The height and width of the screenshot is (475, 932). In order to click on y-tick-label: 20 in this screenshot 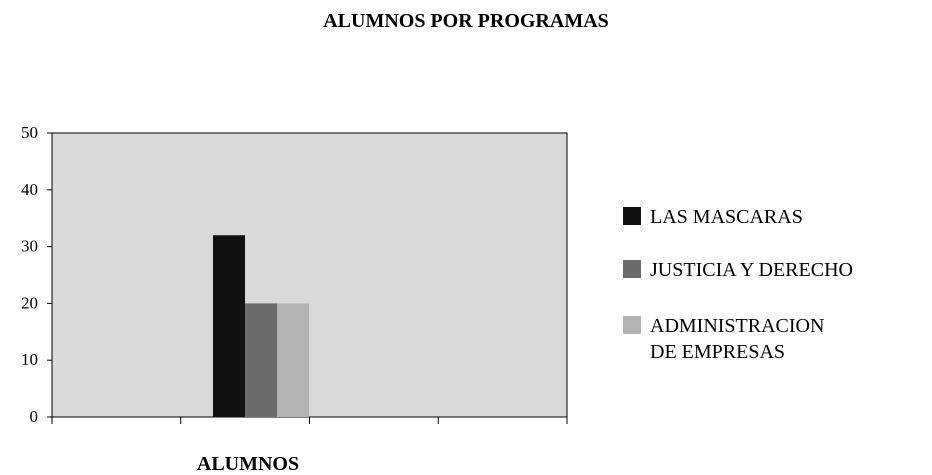, I will do `click(29, 302)`.